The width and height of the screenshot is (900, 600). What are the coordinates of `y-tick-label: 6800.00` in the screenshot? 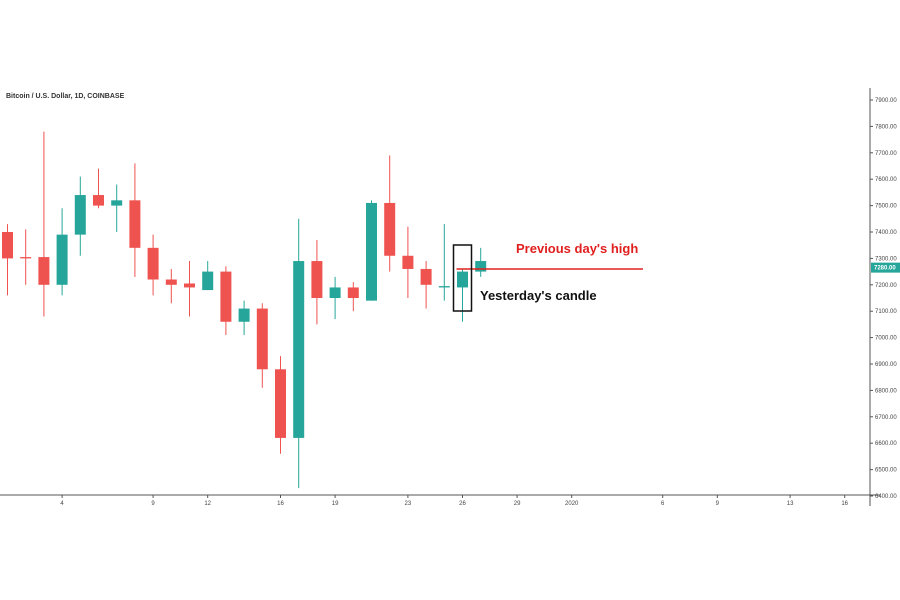 It's located at (886, 391).